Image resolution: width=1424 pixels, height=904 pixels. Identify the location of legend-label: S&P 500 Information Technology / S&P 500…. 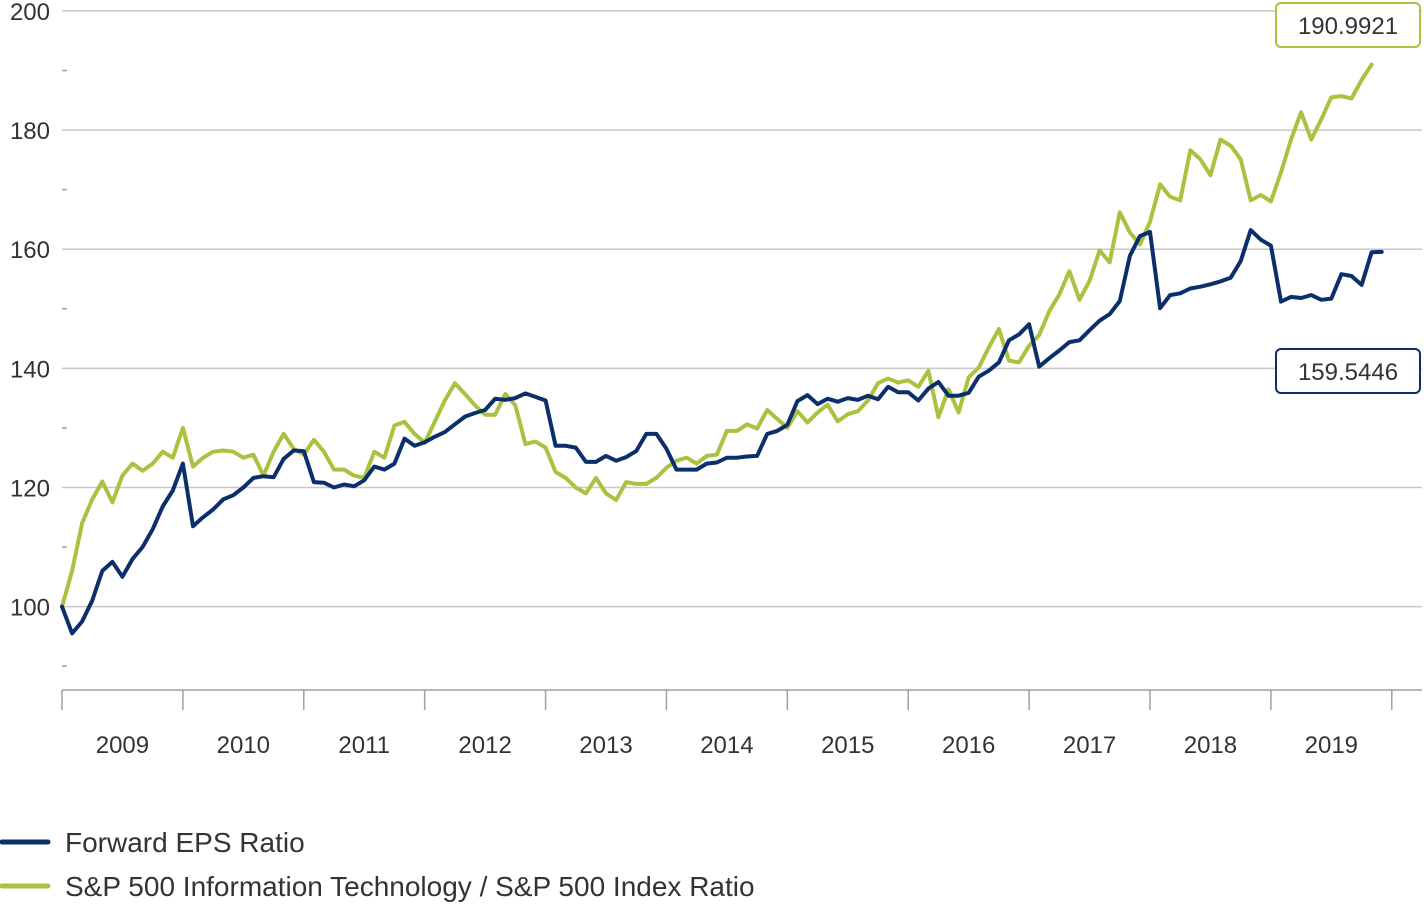
(410, 886).